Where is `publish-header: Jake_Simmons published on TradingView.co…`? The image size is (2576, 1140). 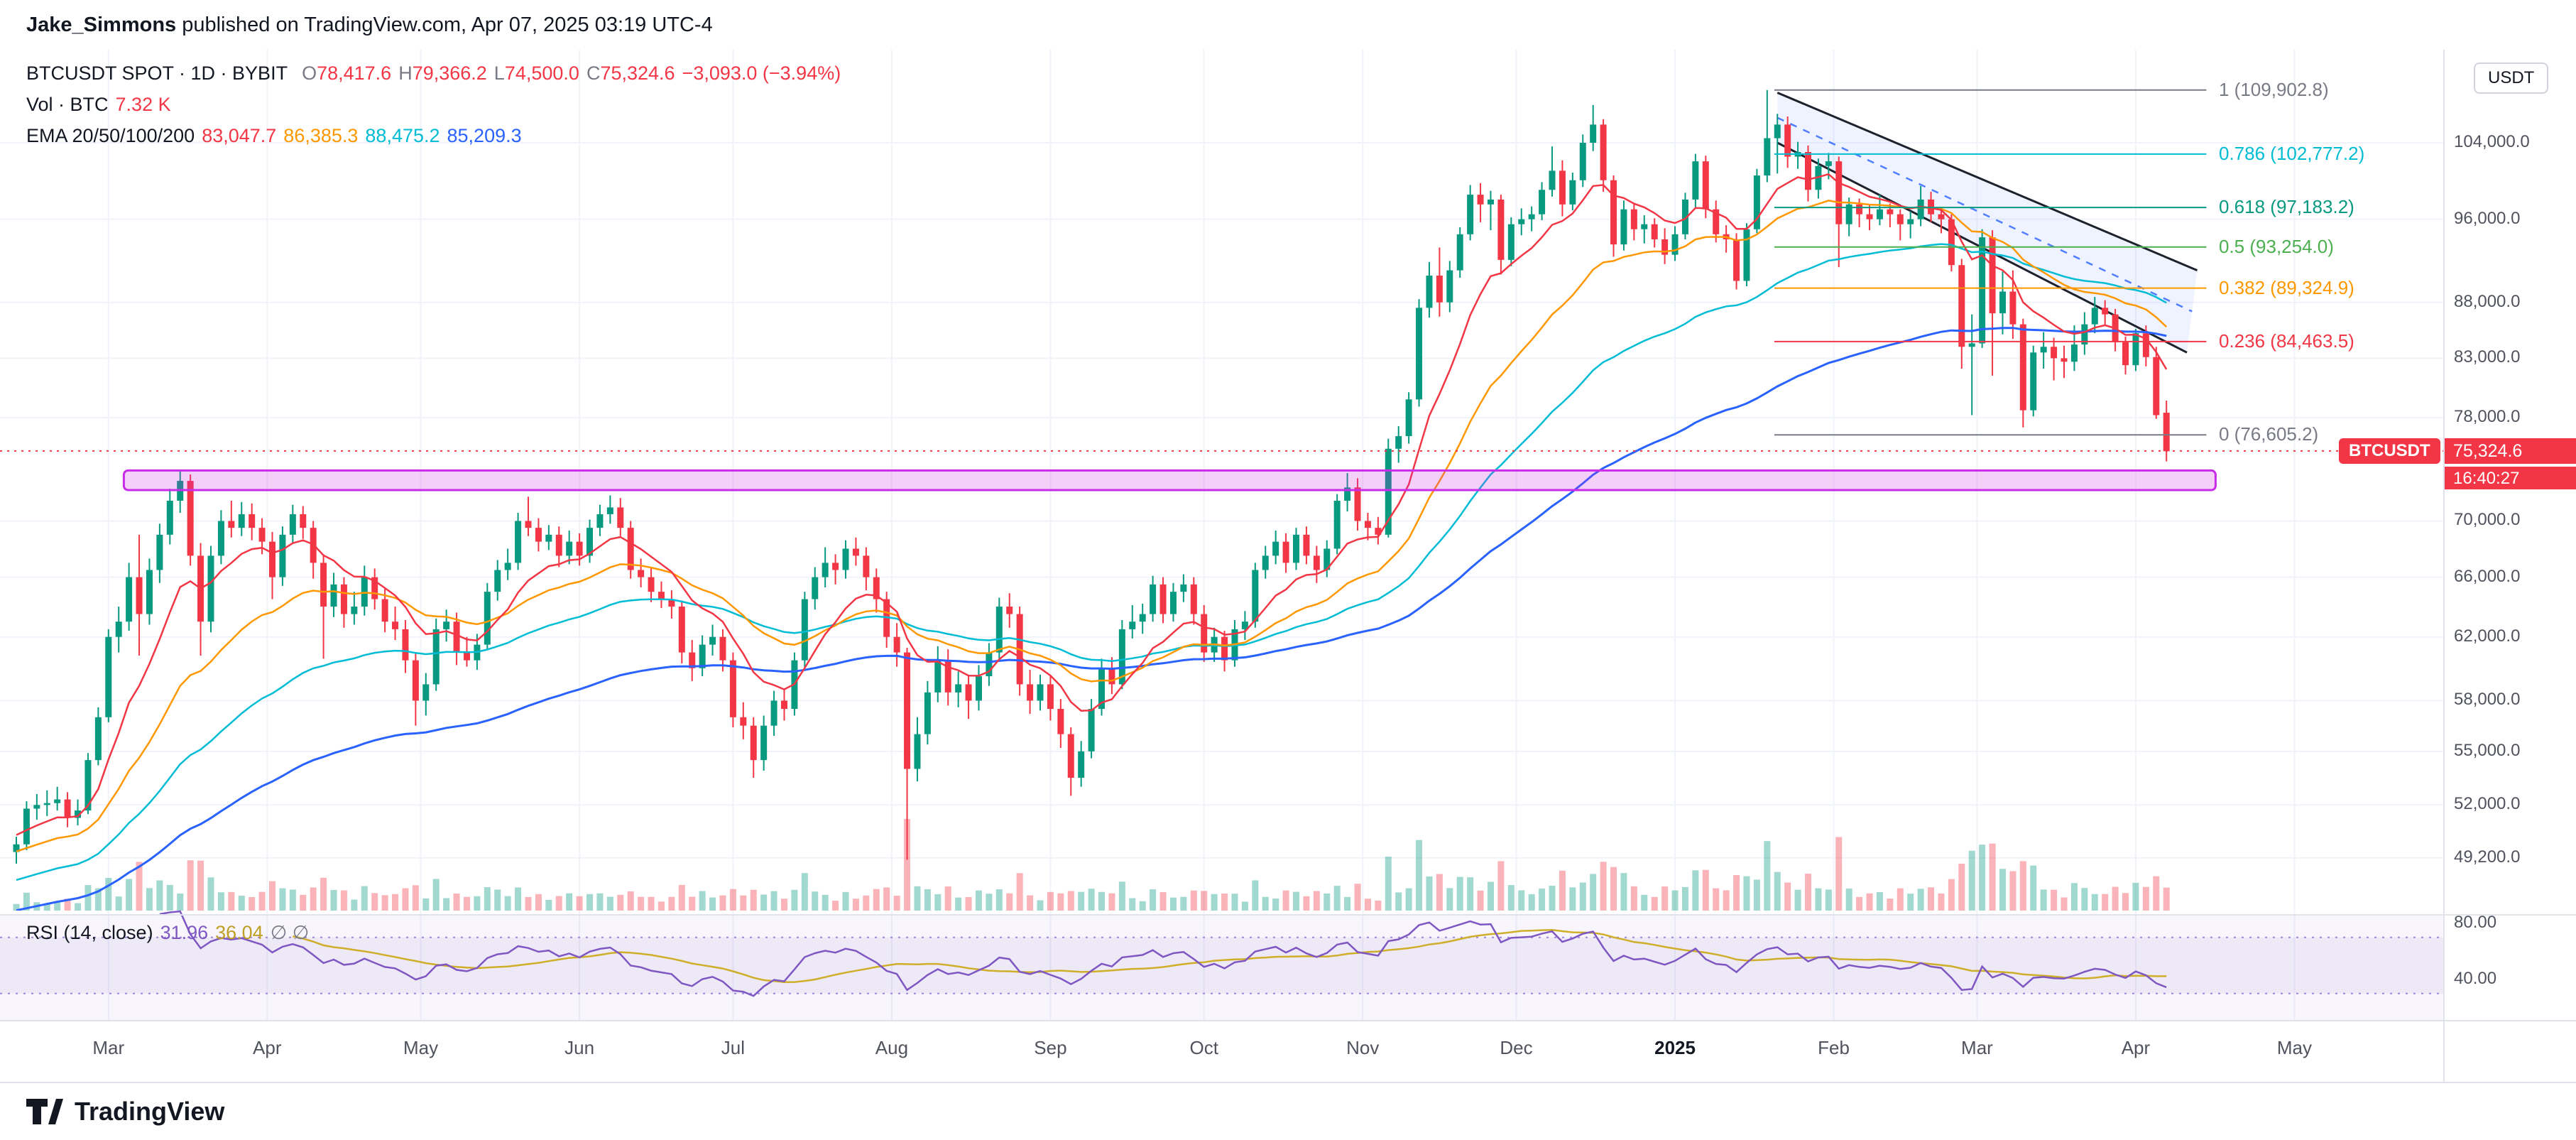 publish-header: Jake_Simmons published on TradingView.co… is located at coordinates (1288, 25).